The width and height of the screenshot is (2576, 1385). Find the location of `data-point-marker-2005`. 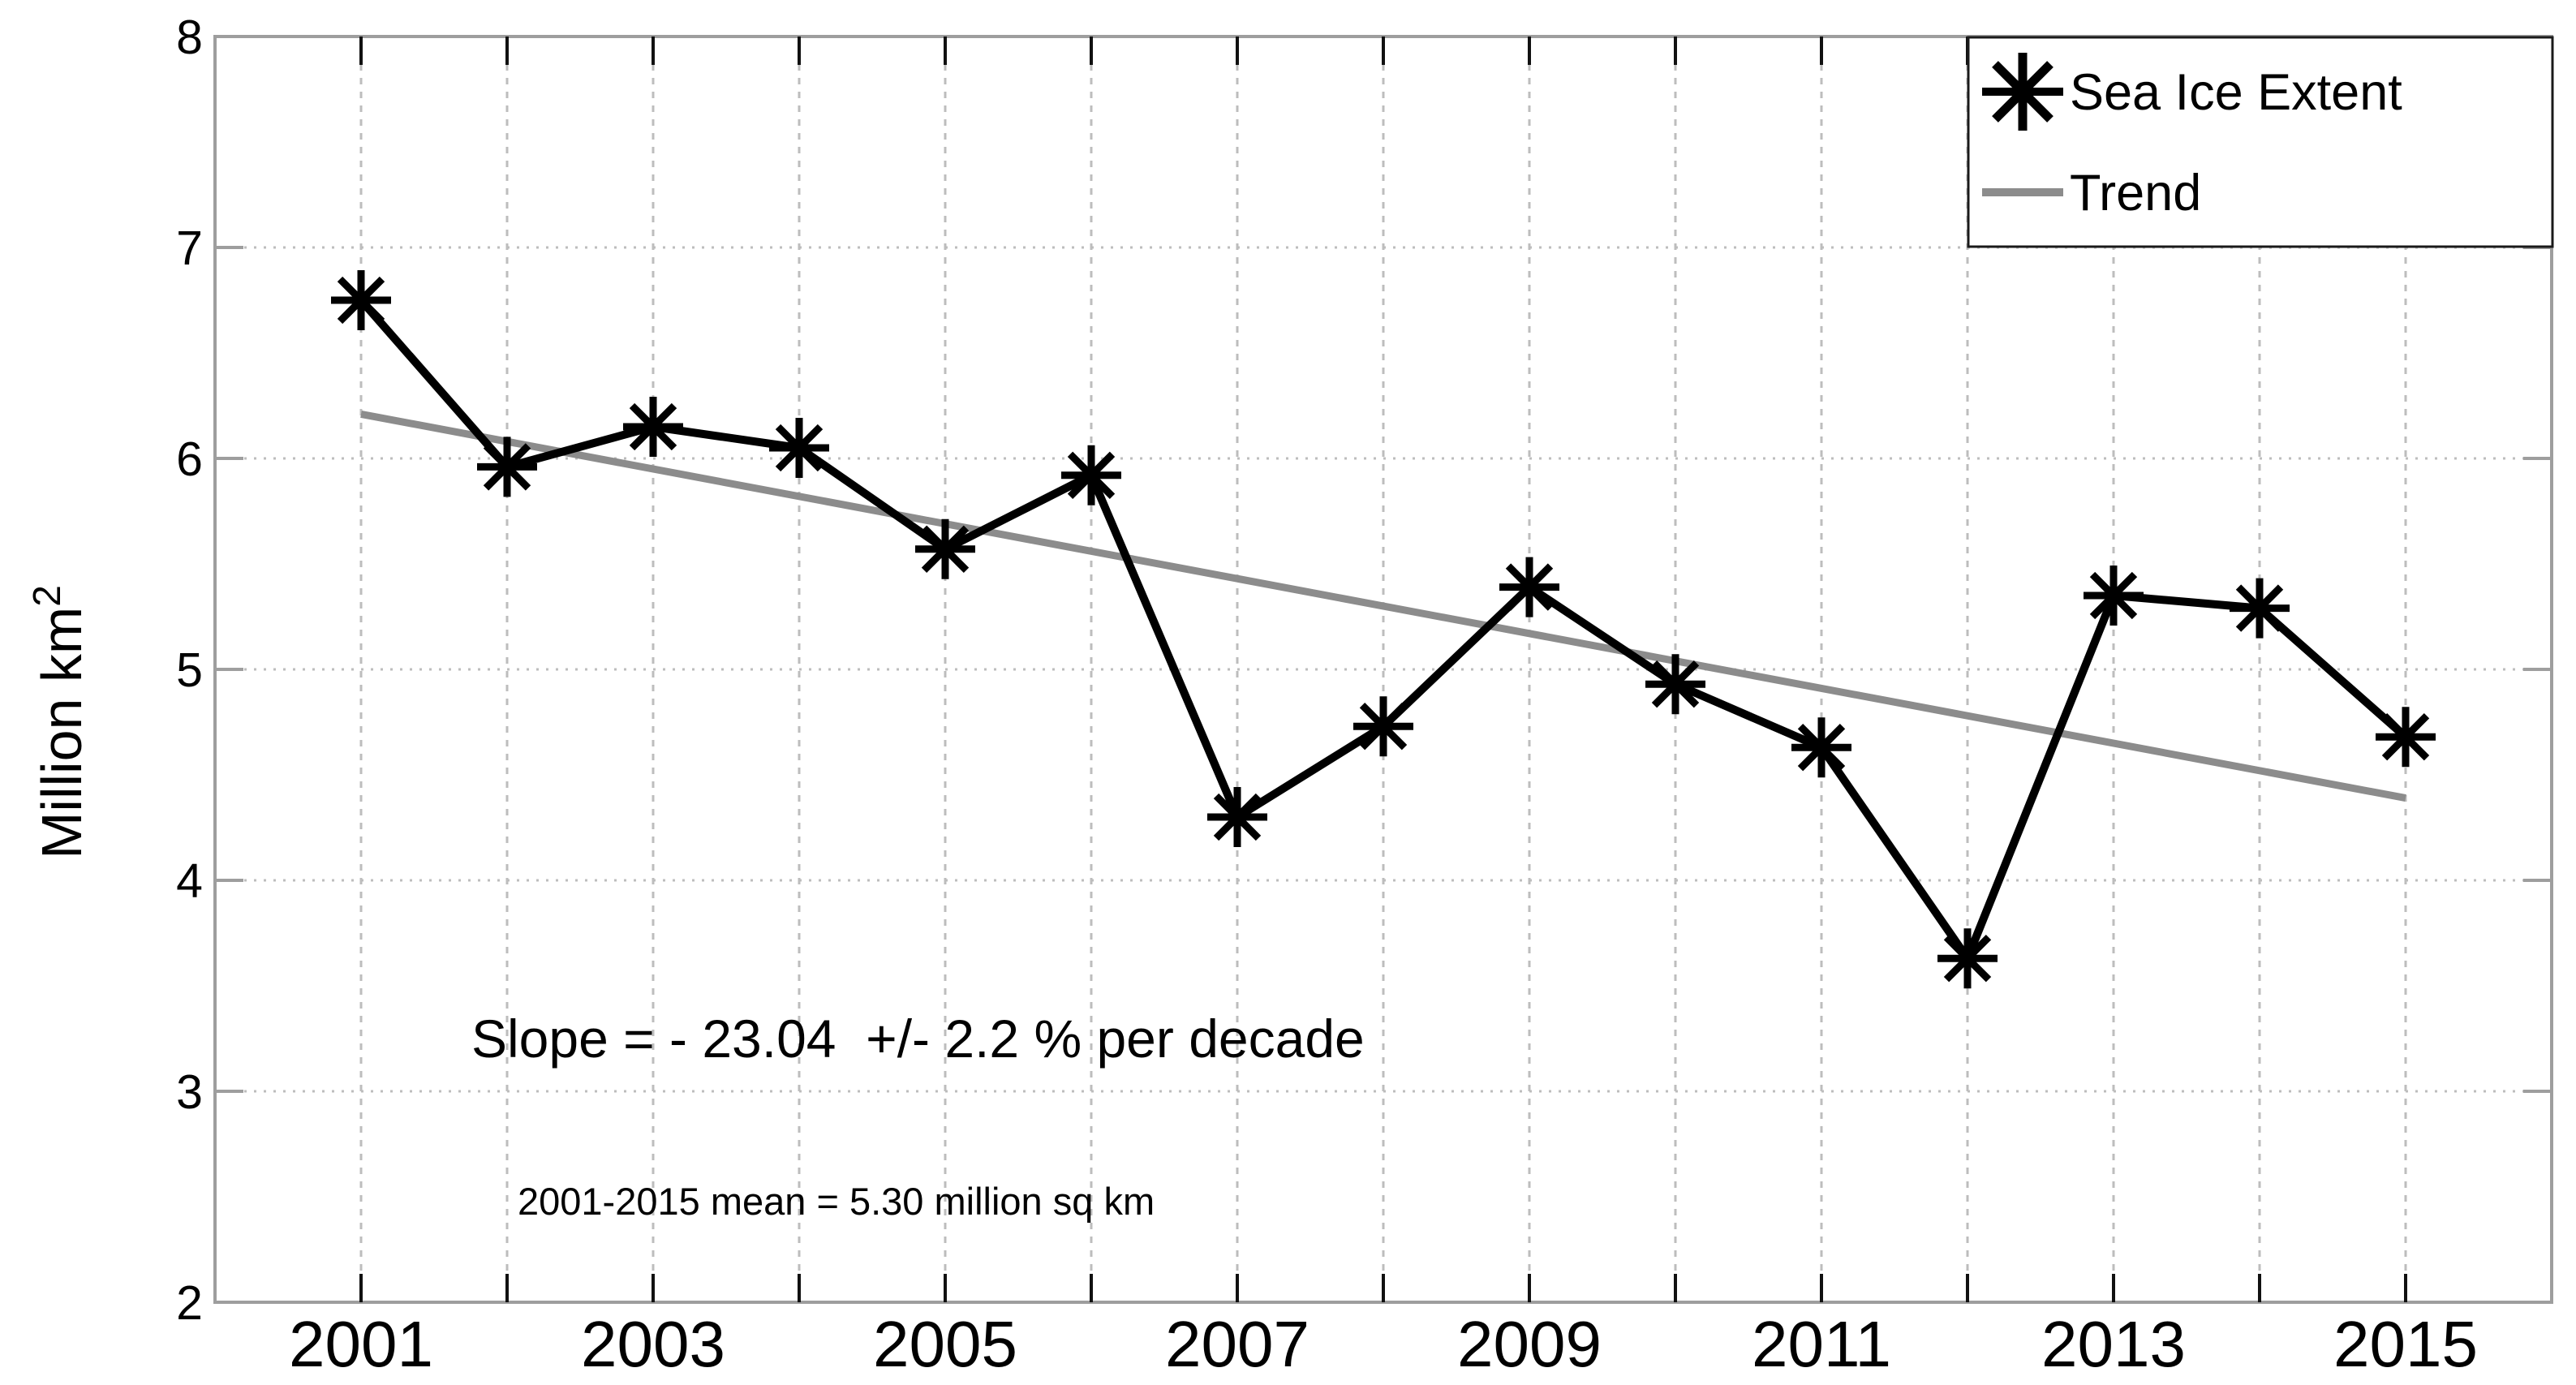

data-point-marker-2005 is located at coordinates (945, 548).